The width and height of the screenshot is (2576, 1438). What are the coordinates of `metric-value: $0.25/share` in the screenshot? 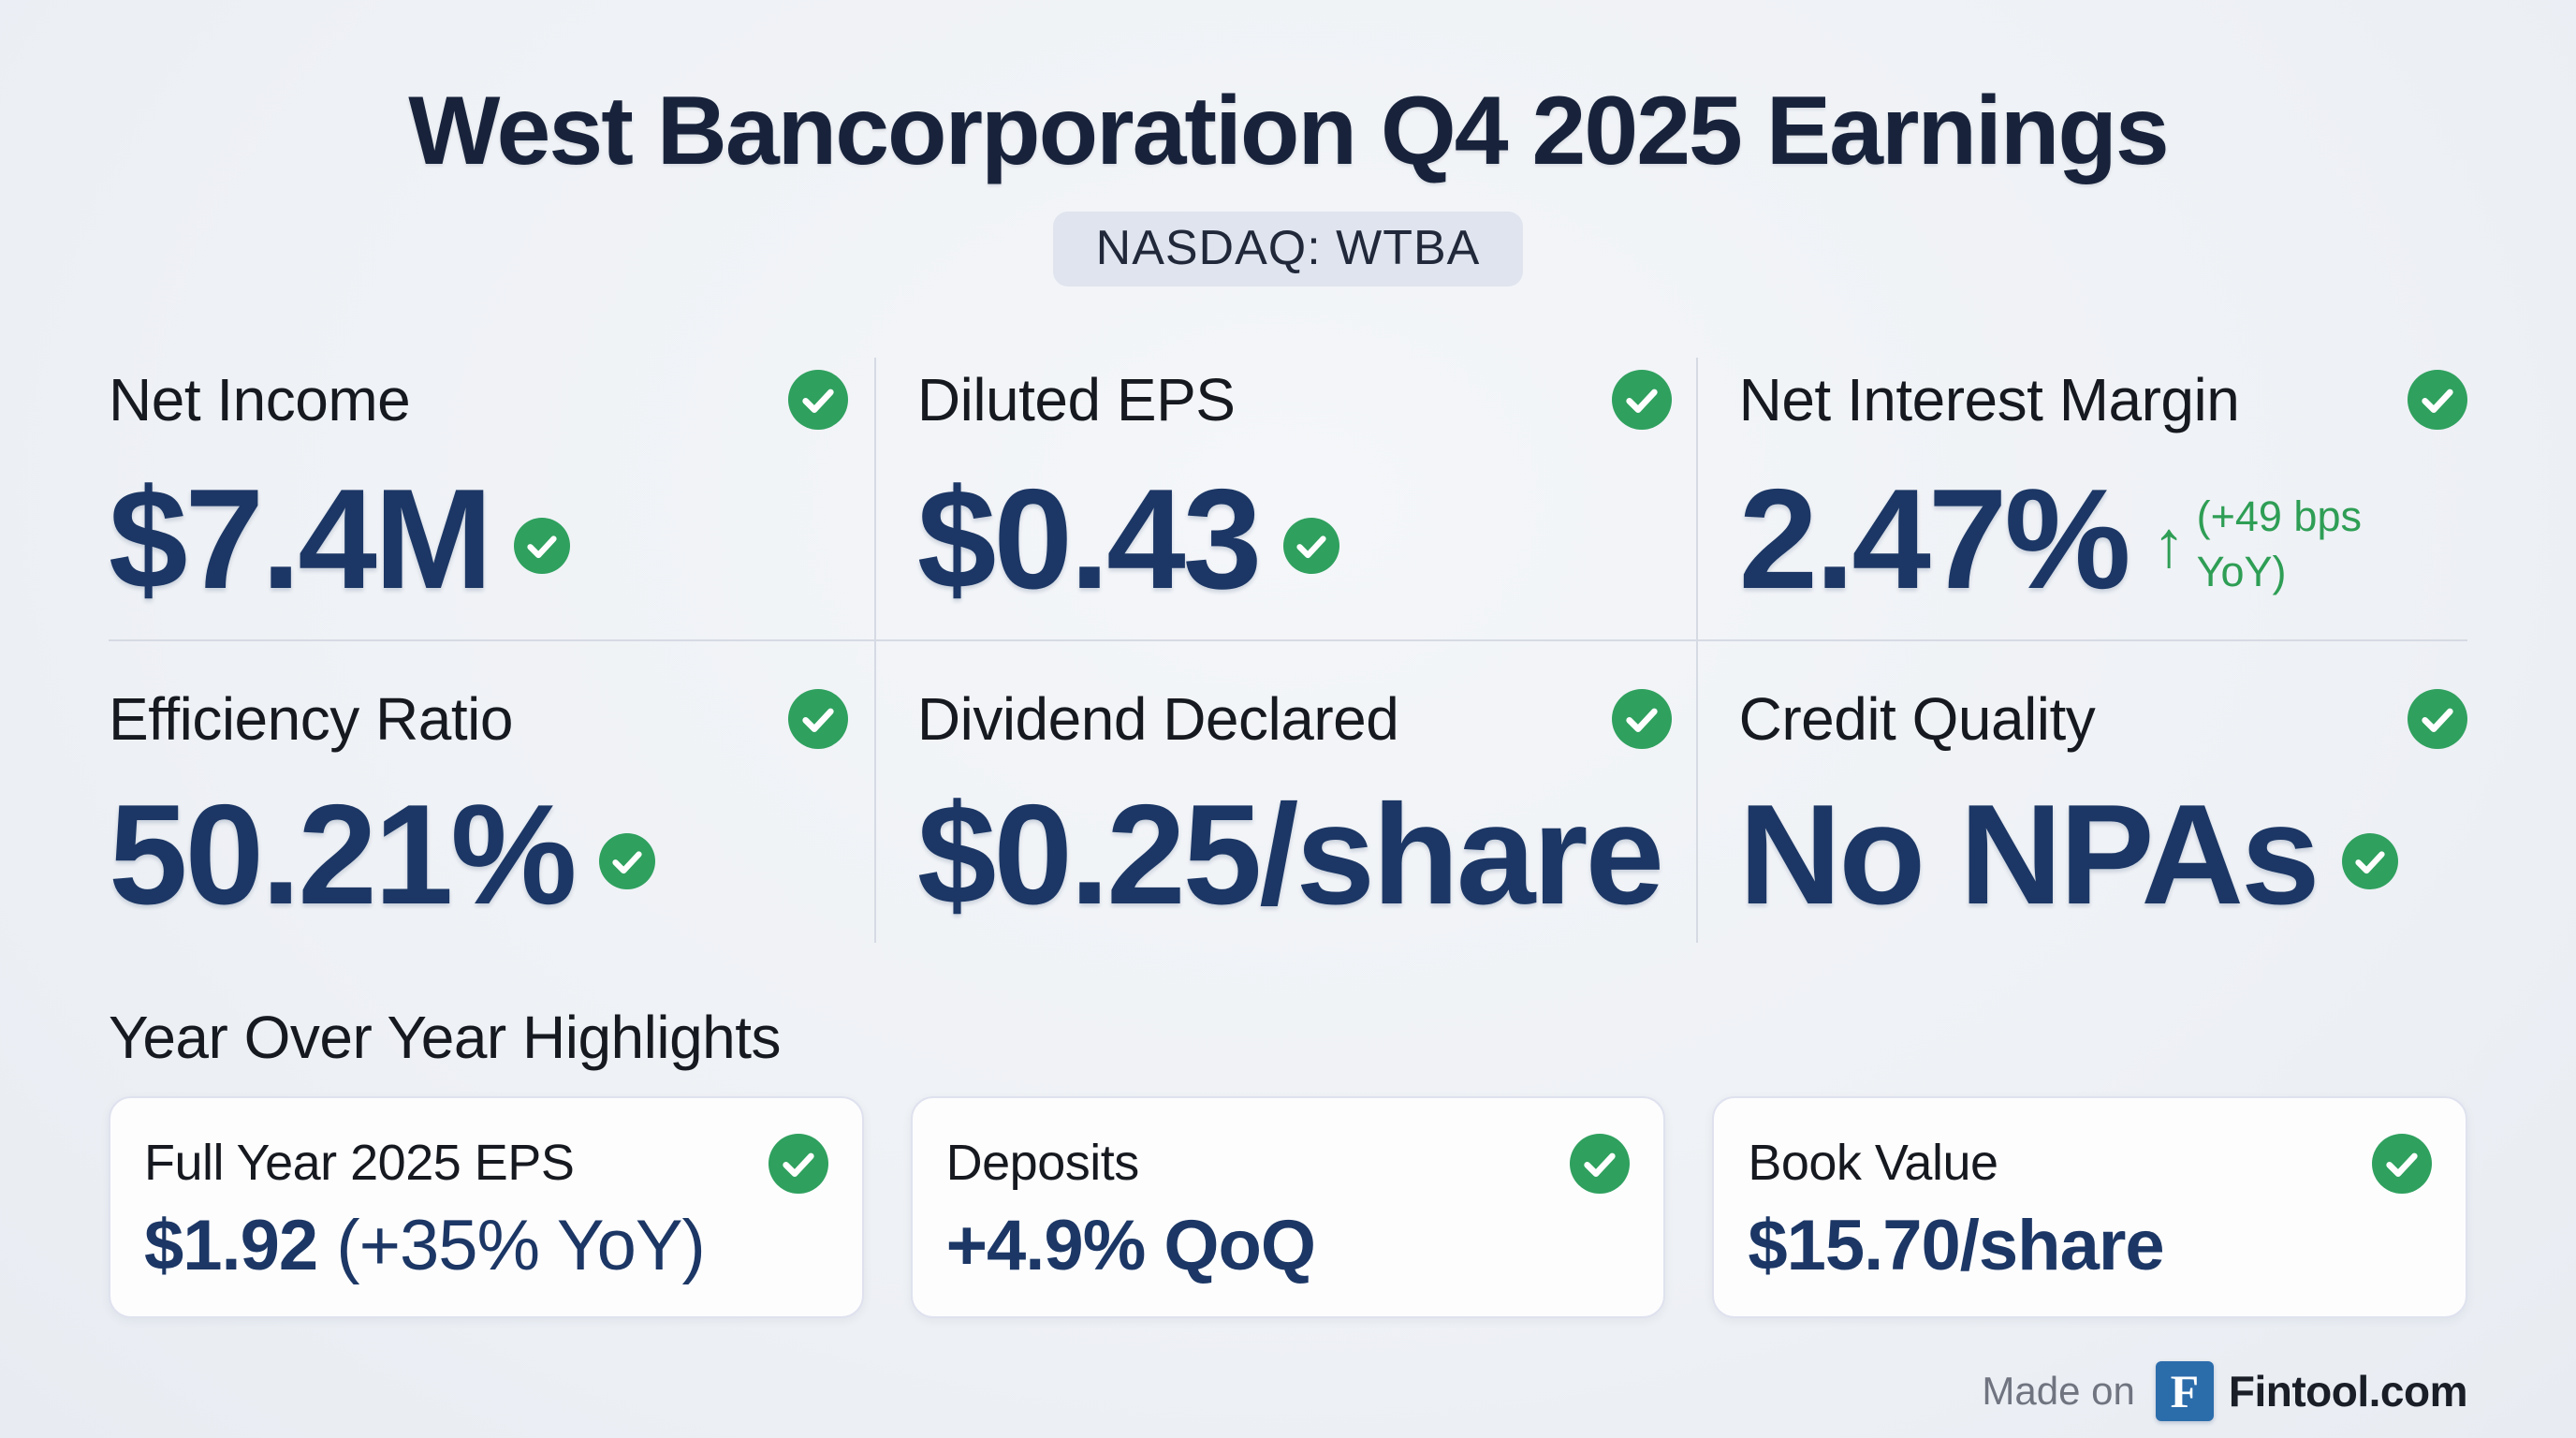 It's located at (1290, 855).